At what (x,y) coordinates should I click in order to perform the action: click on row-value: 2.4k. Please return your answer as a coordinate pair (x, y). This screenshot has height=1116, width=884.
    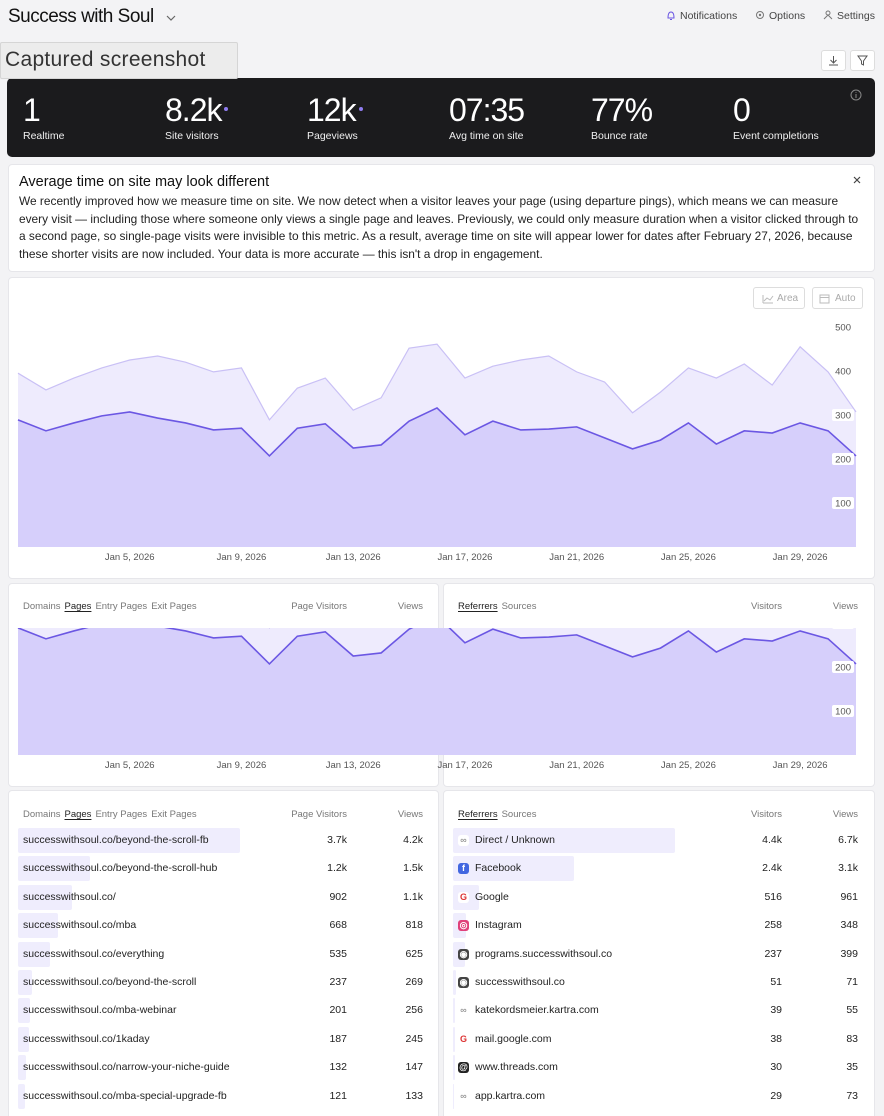
    Looking at the image, I should click on (772, 868).